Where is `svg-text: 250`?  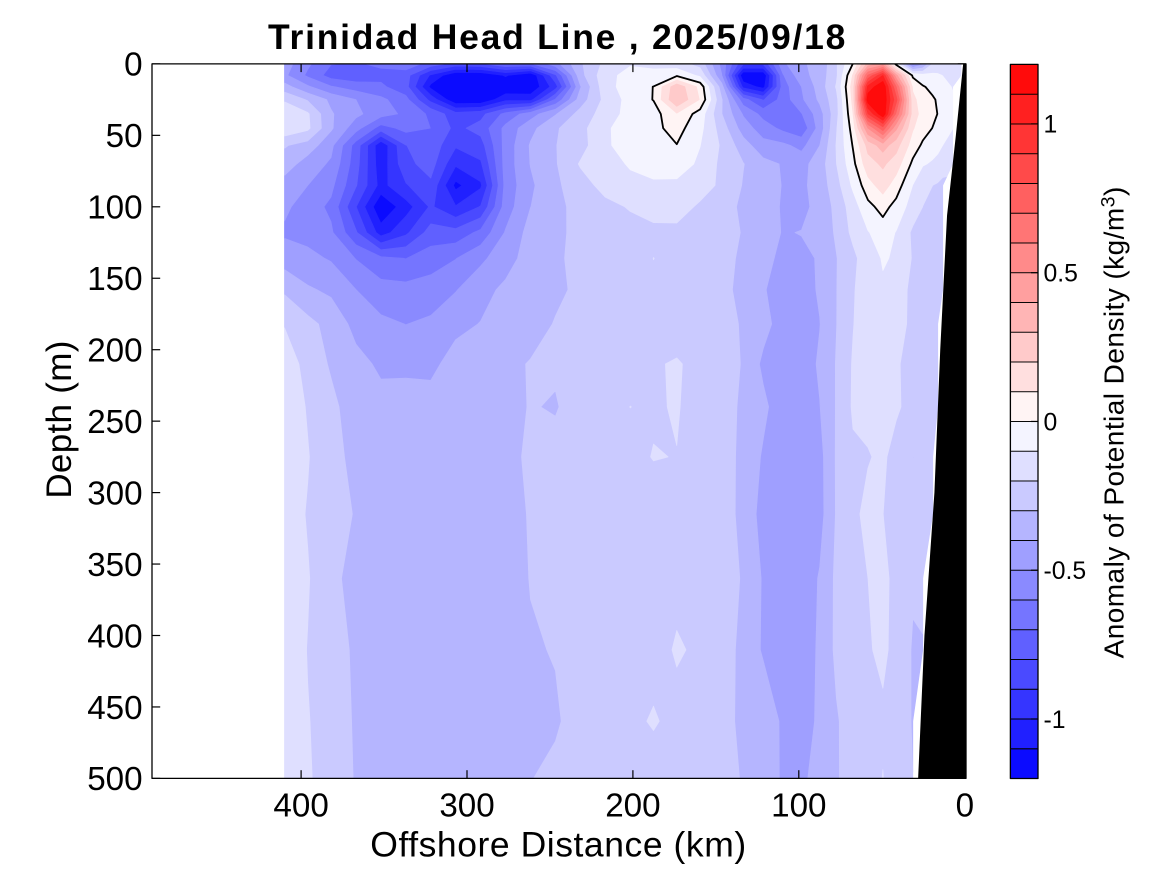 svg-text: 250 is located at coordinates (114, 422).